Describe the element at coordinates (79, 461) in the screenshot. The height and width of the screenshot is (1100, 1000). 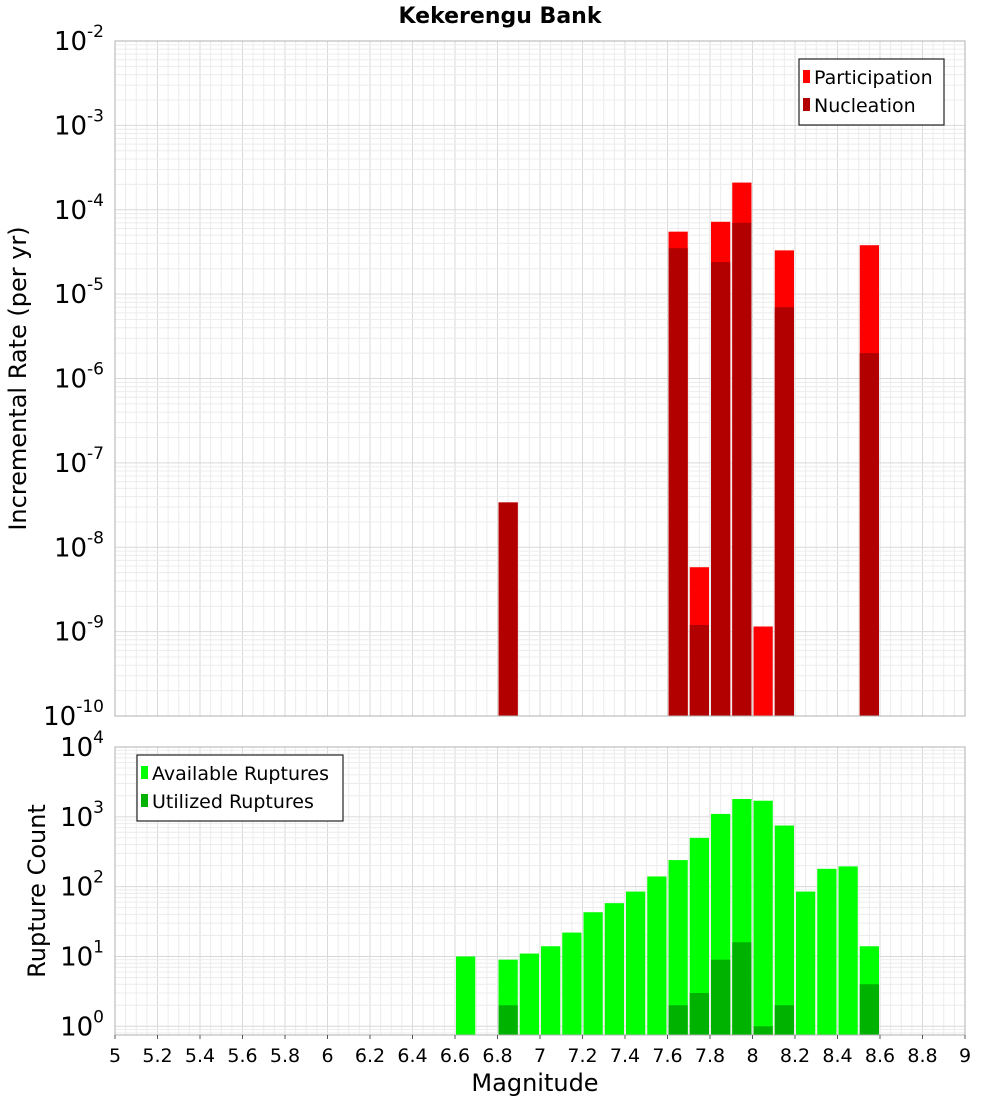
I see `y-tick-label: 10⁻⁷` at that location.